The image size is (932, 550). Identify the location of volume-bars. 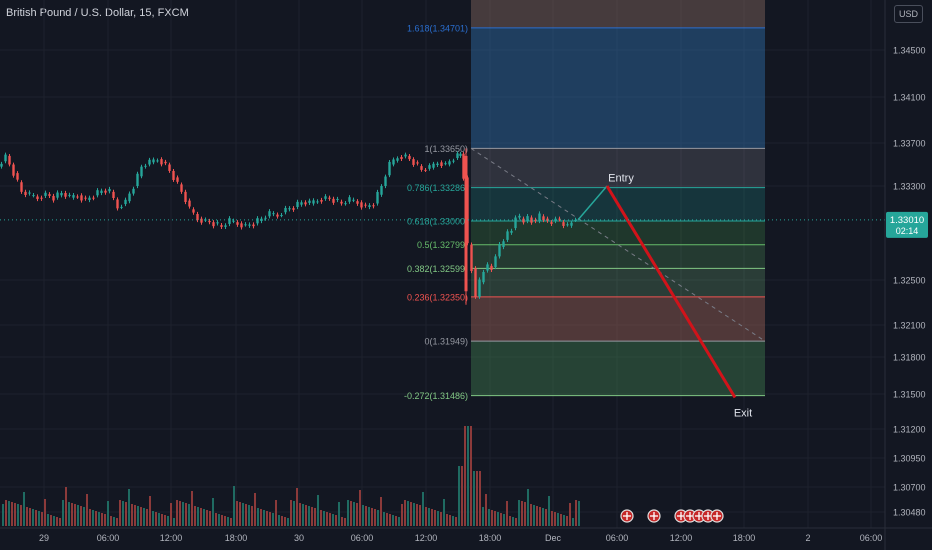
(291, 476).